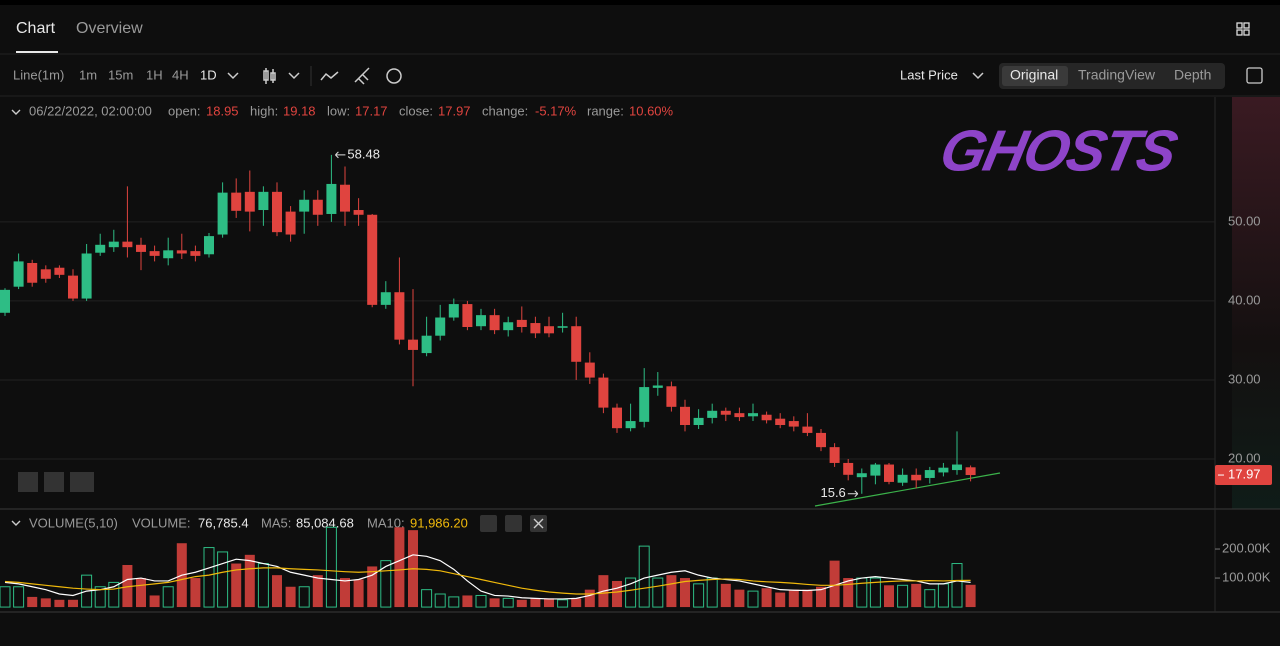  Describe the element at coordinates (88, 74) in the screenshot. I see `interval: 1m` at that location.